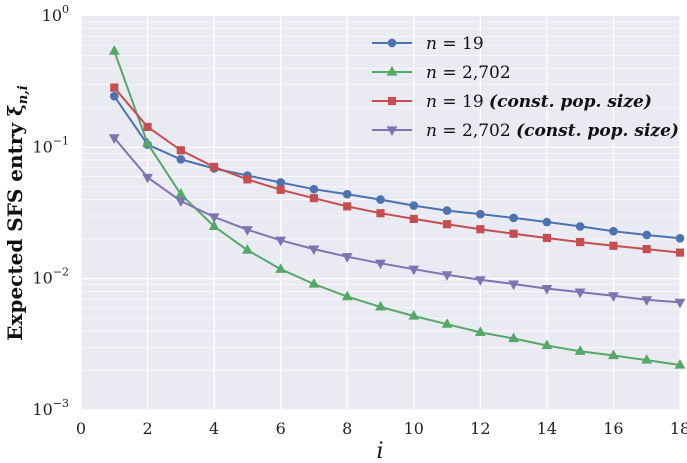  What do you see at coordinates (55, 14) in the screenshot?
I see `y-tick-label: 10⁰` at bounding box center [55, 14].